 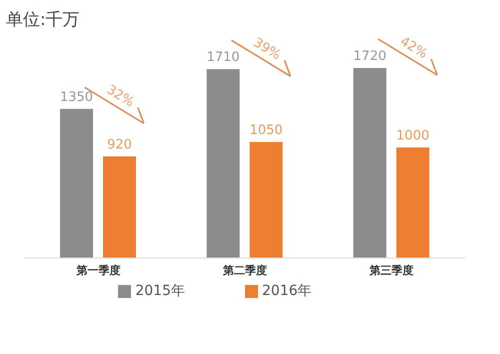 What do you see at coordinates (287, 291) in the screenshot?
I see `legend-label: 2016年` at bounding box center [287, 291].